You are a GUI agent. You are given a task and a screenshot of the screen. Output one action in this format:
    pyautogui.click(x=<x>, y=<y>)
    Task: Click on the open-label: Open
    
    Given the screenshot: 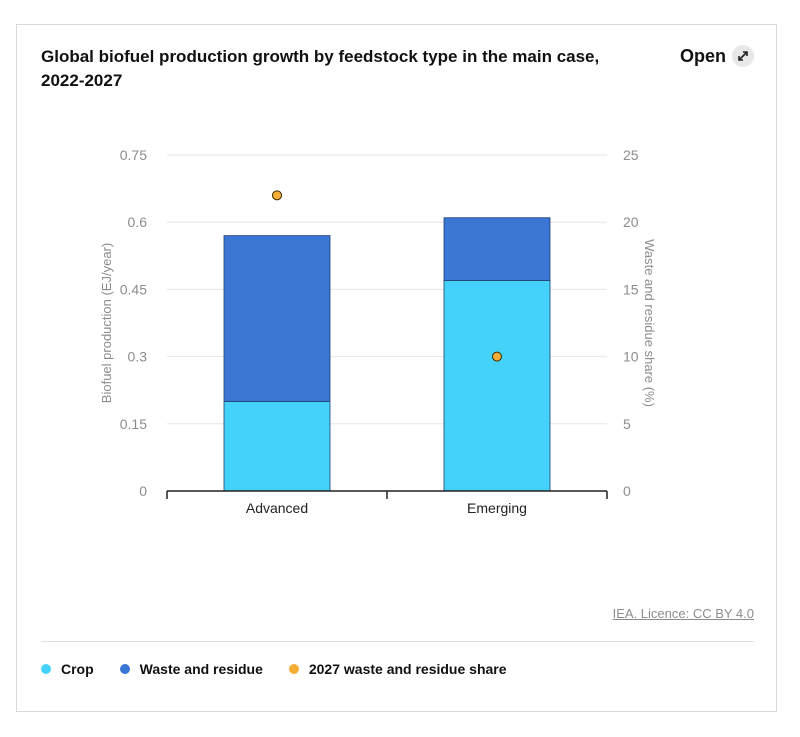 What is the action you would take?
    pyautogui.click(x=702, y=55)
    